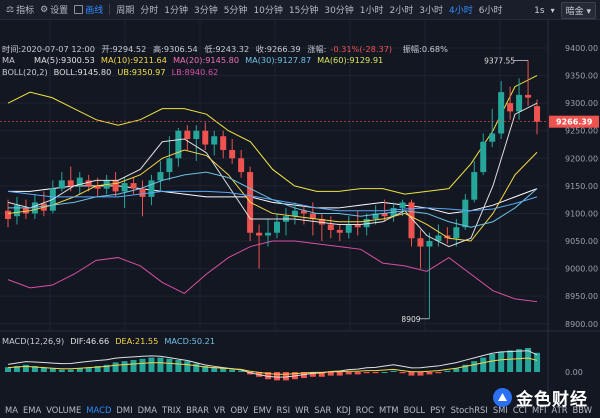 The width and height of the screenshot is (600, 418). What do you see at coordinates (302, 410) in the screenshot?
I see `indicator-tab: WR` at bounding box center [302, 410].